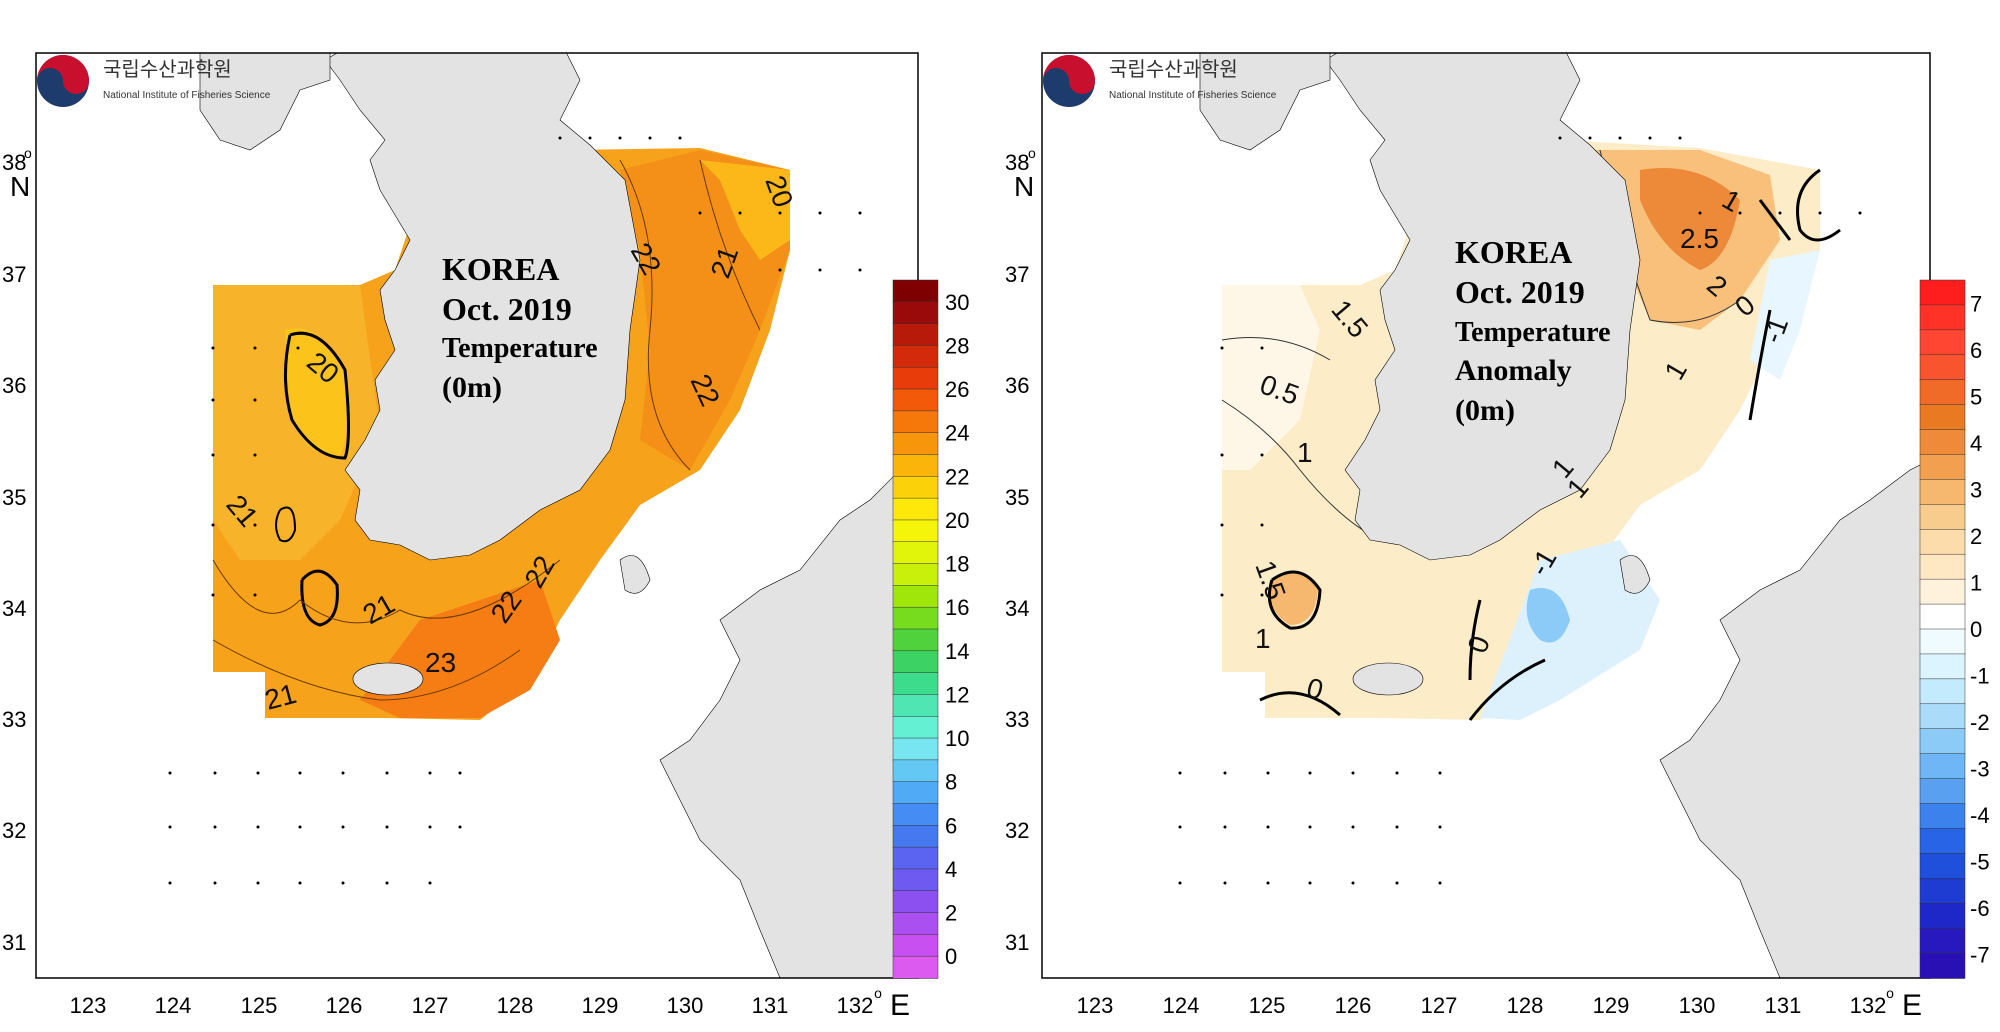  What do you see at coordinates (1980, 769) in the screenshot?
I see `colorbar-tick-label: -3` at bounding box center [1980, 769].